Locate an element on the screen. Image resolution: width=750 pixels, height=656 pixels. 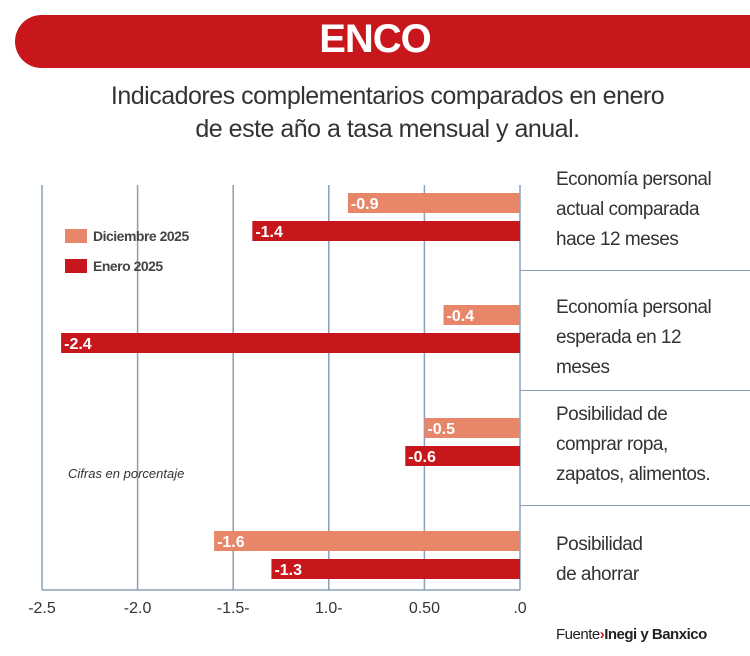
x-tick-label: -2.5 is located at coordinates (42, 608).